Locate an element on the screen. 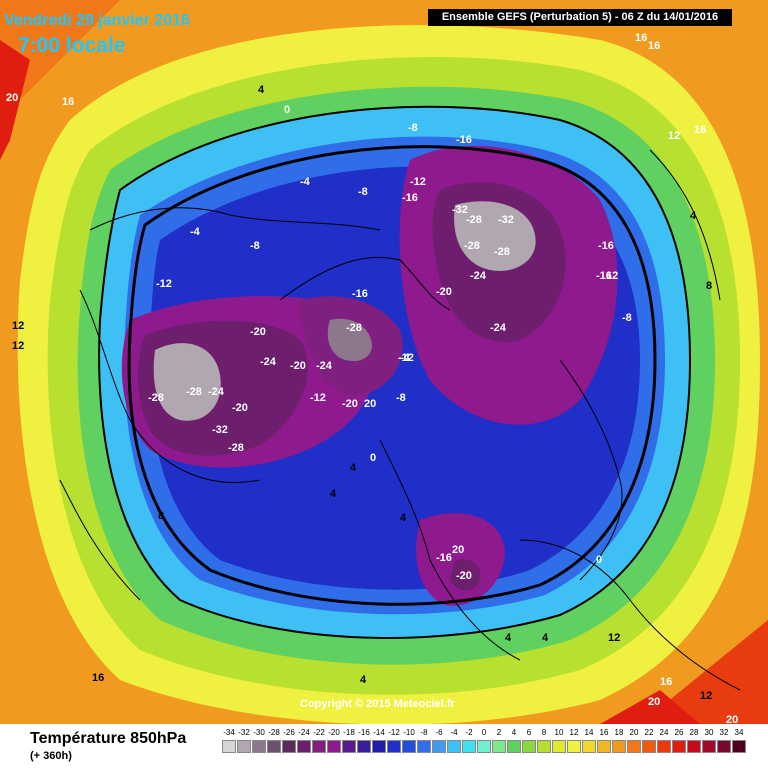 The image size is (768, 768). scale-tick-label: -12 is located at coordinates (394, 732).